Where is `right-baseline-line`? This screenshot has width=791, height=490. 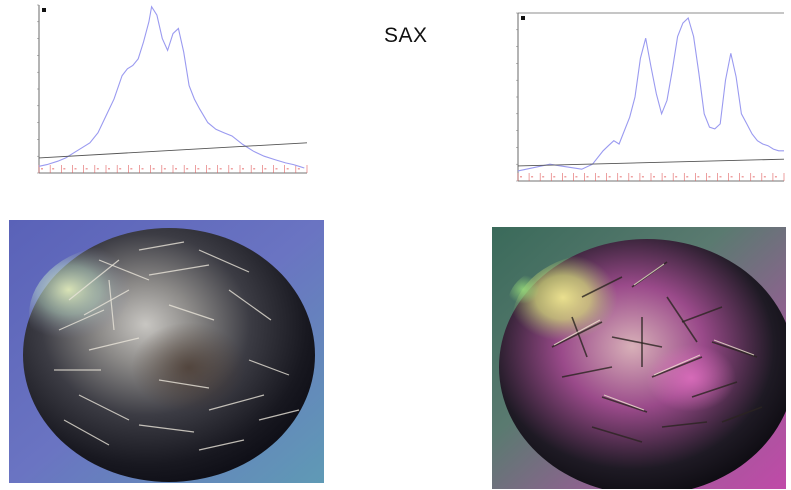 right-baseline-line is located at coordinates (651, 162).